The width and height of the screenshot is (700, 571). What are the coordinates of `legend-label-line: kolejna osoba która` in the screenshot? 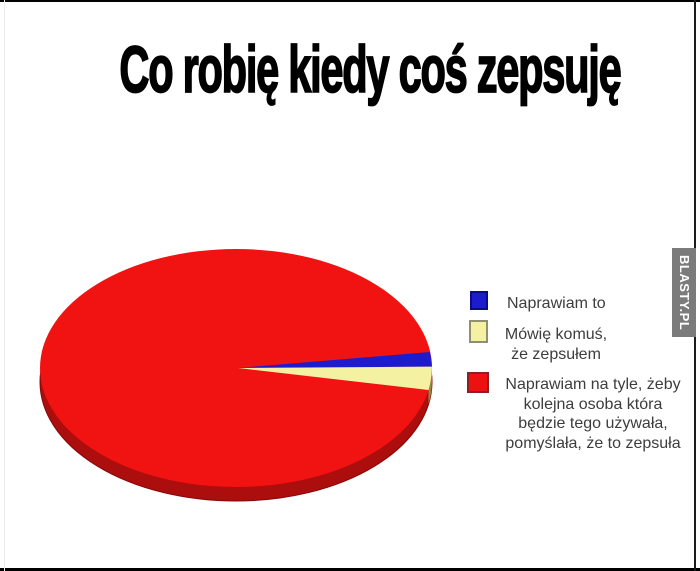 It's located at (593, 404).